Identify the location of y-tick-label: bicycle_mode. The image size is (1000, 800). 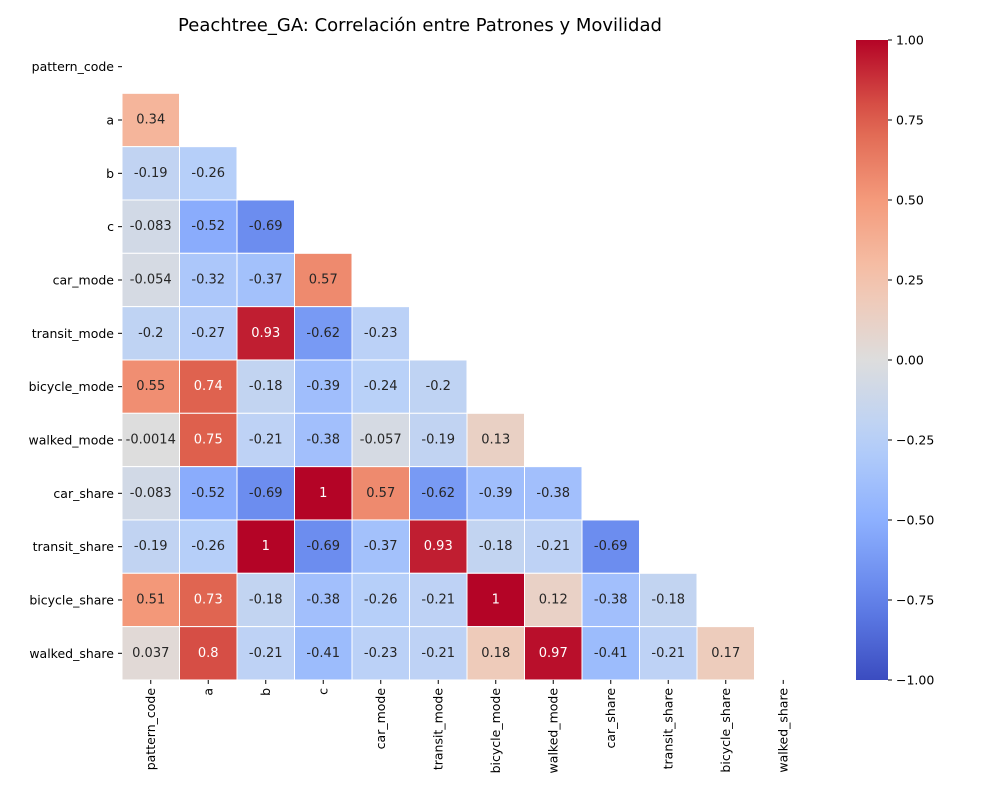
(72, 386).